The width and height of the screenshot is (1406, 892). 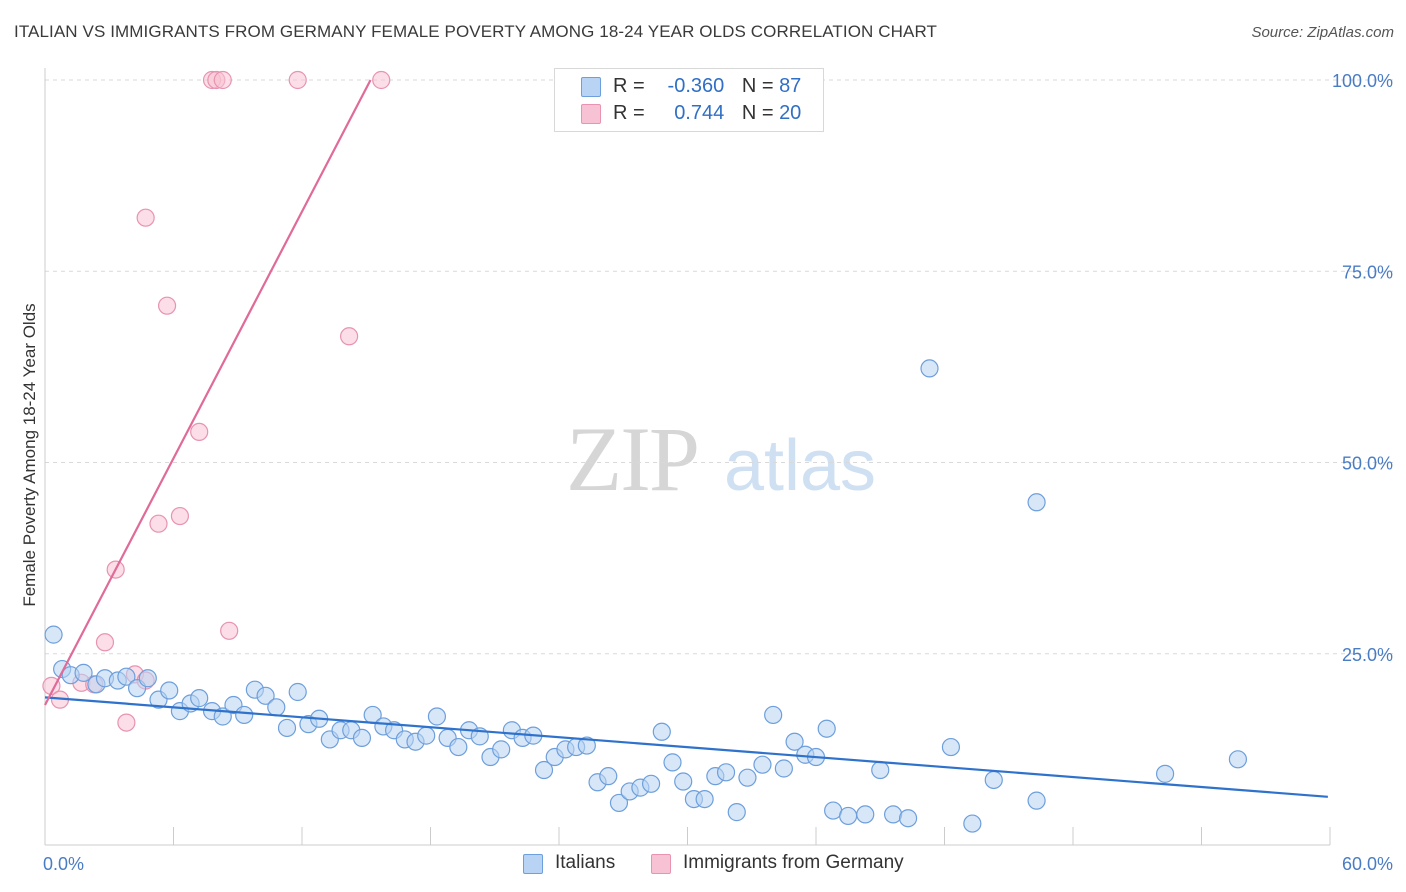 I want to click on y-axis-label: Female Poverty Among 18-24 Year Olds, so click(x=29, y=455).